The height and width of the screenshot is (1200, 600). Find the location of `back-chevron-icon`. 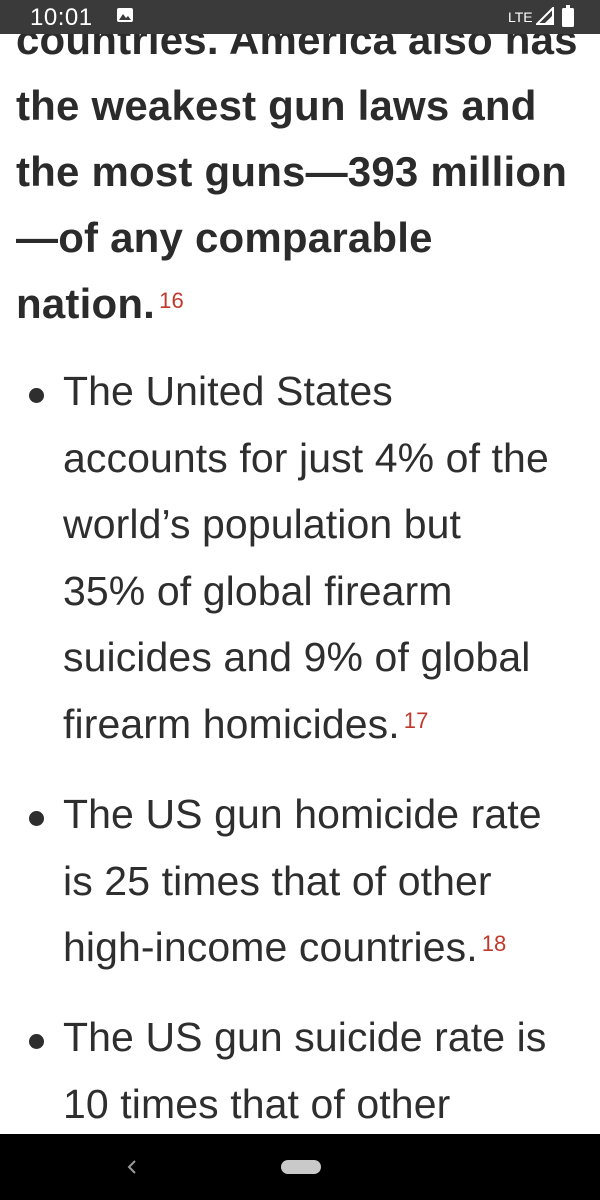

back-chevron-icon is located at coordinates (132, 1167).